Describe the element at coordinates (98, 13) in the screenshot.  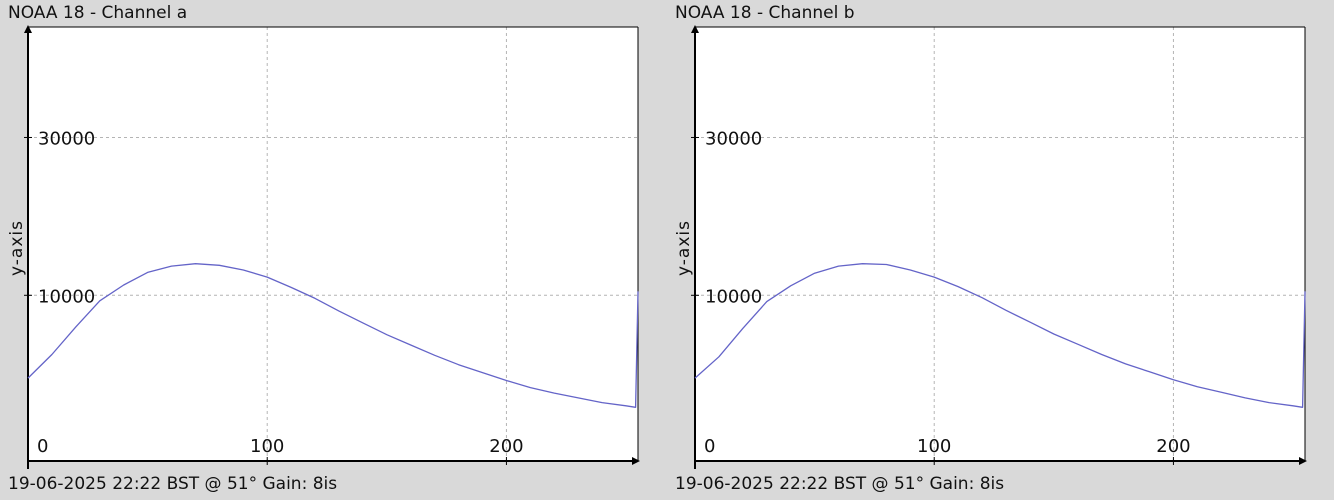
I see `chart-title: NOAA 18 - Channel a` at that location.